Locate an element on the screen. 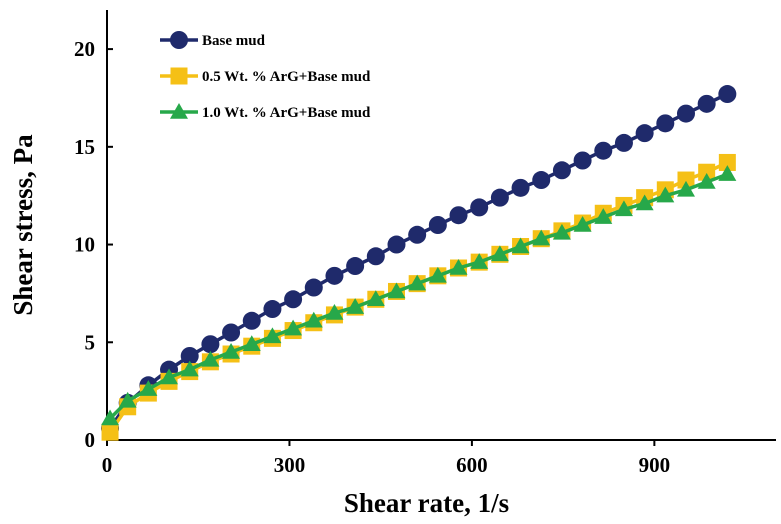  legend-label: Base mud is located at coordinates (234, 41).